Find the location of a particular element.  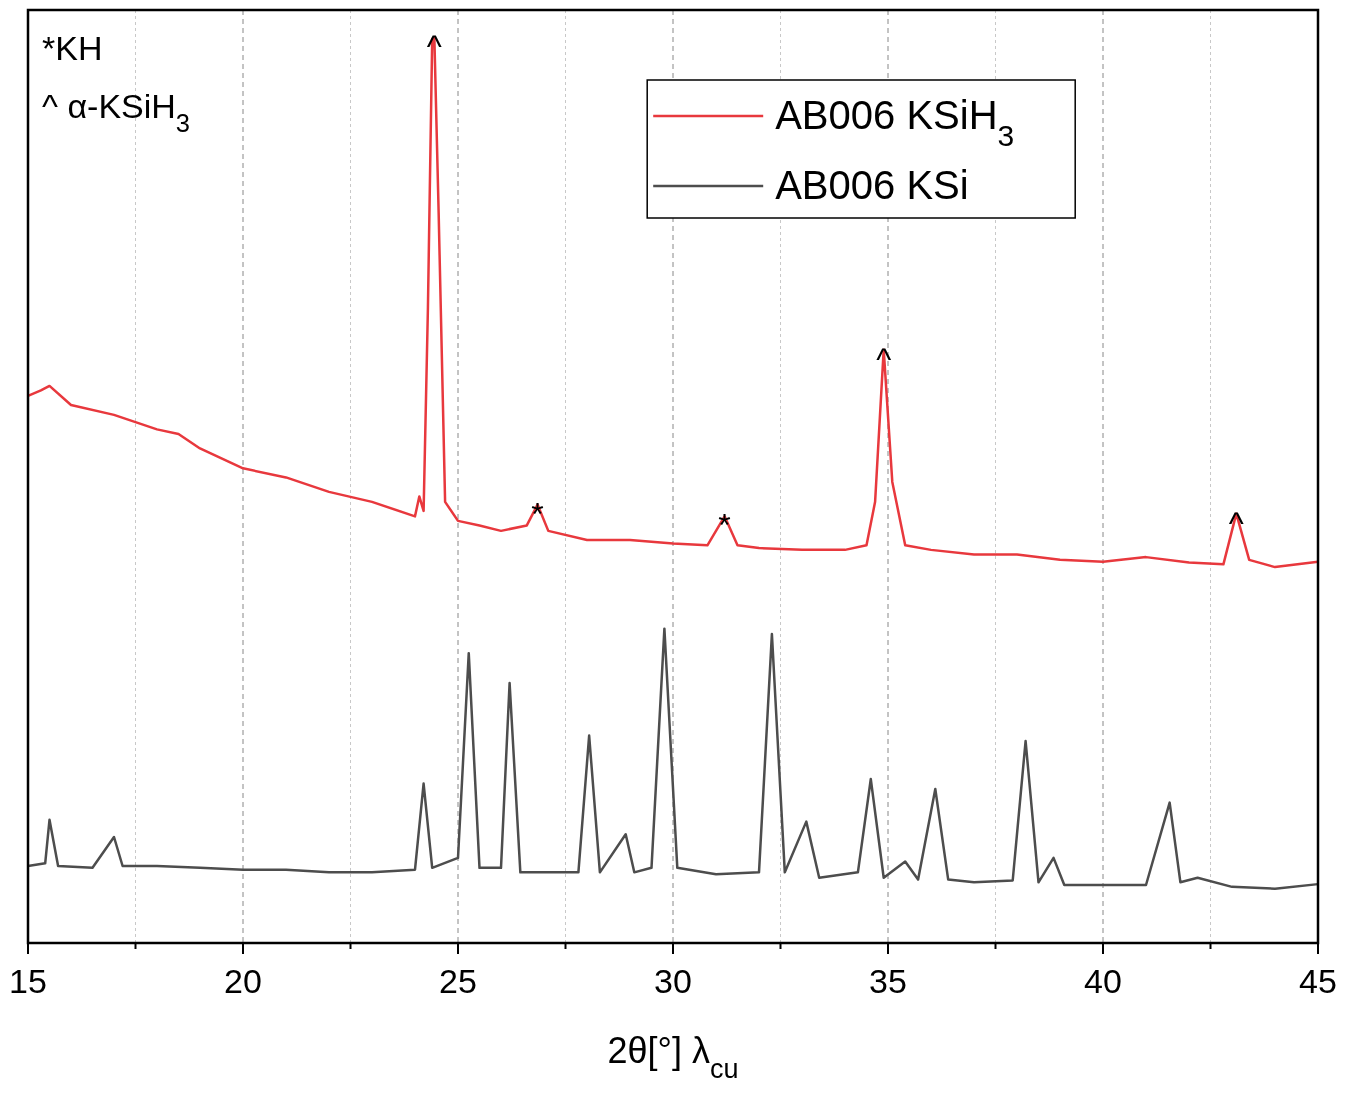

annotation: ^ α-KSiH$_{3}$ is located at coordinates (116, 112).